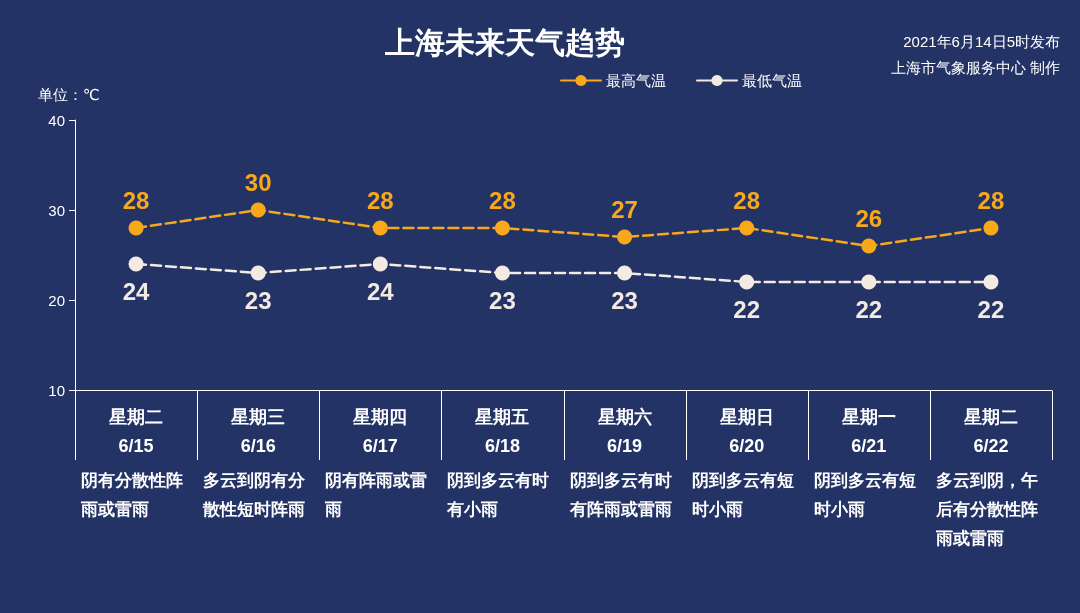  I want to click on legend-label: 最低气温, so click(772, 80).